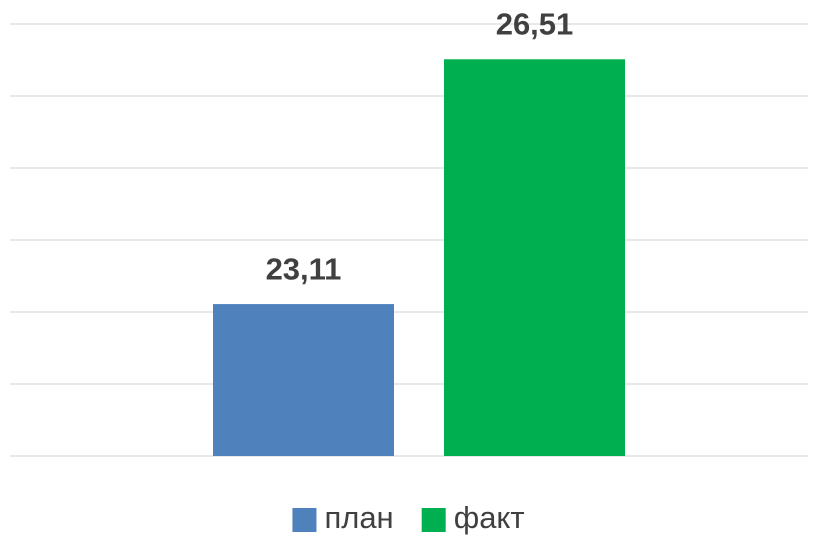  What do you see at coordinates (535, 23) in the screenshot?
I see `data-label: 26,51` at bounding box center [535, 23].